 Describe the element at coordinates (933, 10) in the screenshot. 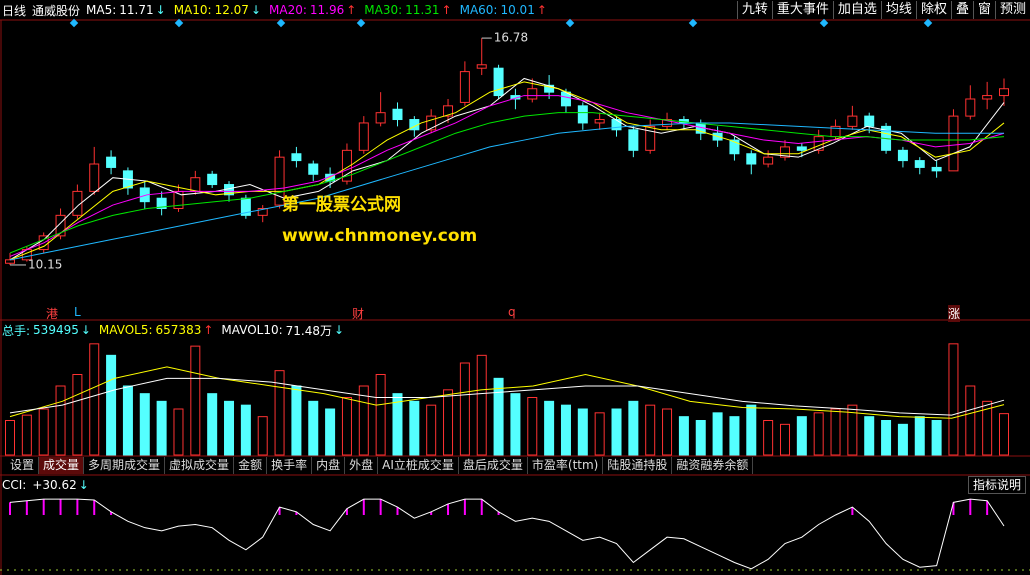

I see `toolbar-button: 除权` at that location.